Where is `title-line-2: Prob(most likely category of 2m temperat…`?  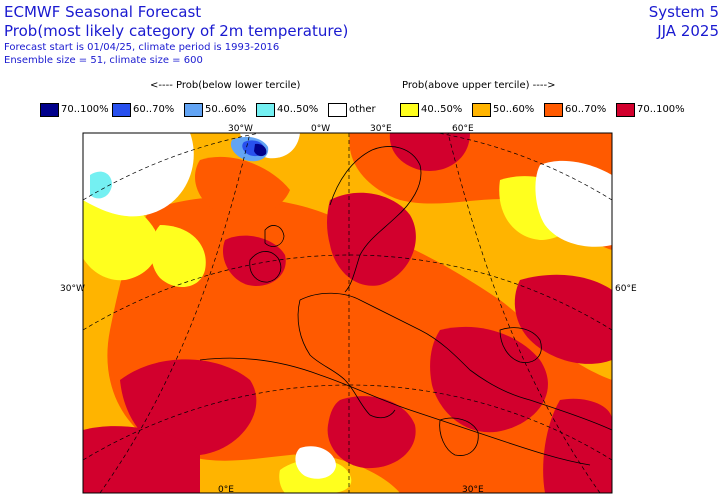
title-line-2: Prob(most likely category of 2m temperat… is located at coordinates (176, 31).